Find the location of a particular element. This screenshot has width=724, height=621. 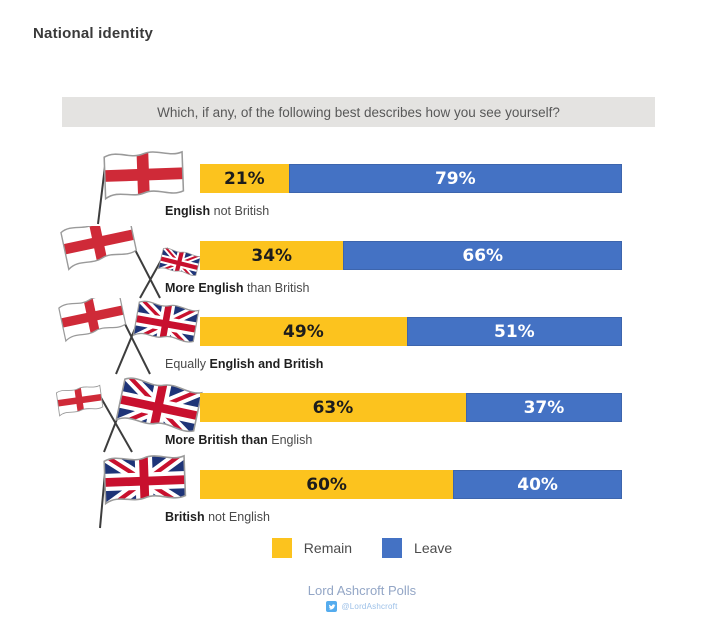

remain-bar-segment: 63% is located at coordinates (333, 407).